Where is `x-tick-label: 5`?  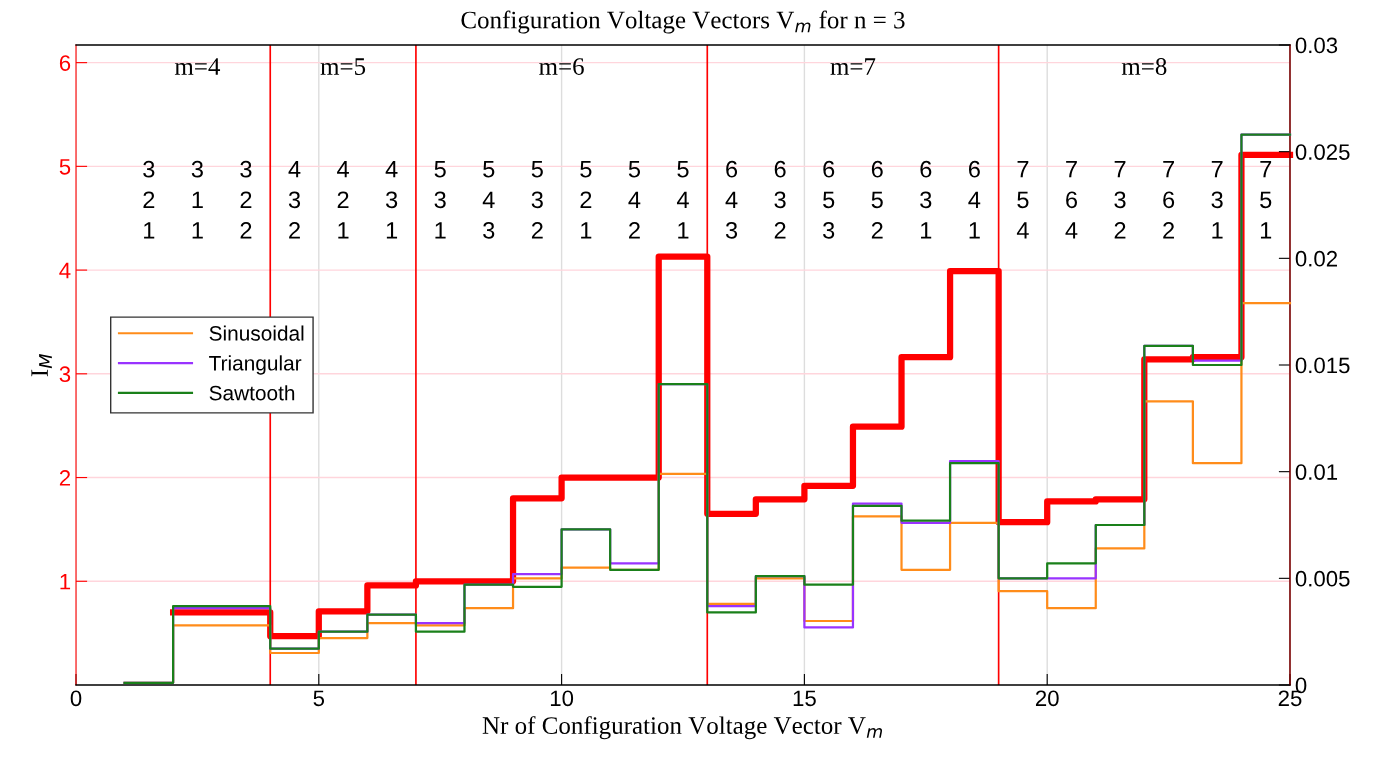
x-tick-label: 5 is located at coordinates (319, 698).